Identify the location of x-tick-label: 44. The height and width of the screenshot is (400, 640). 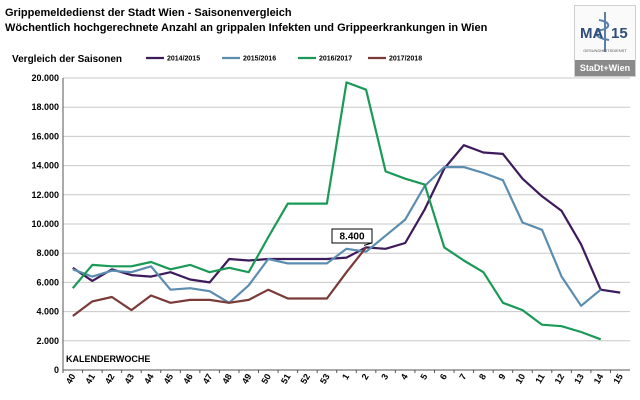
(149, 379).